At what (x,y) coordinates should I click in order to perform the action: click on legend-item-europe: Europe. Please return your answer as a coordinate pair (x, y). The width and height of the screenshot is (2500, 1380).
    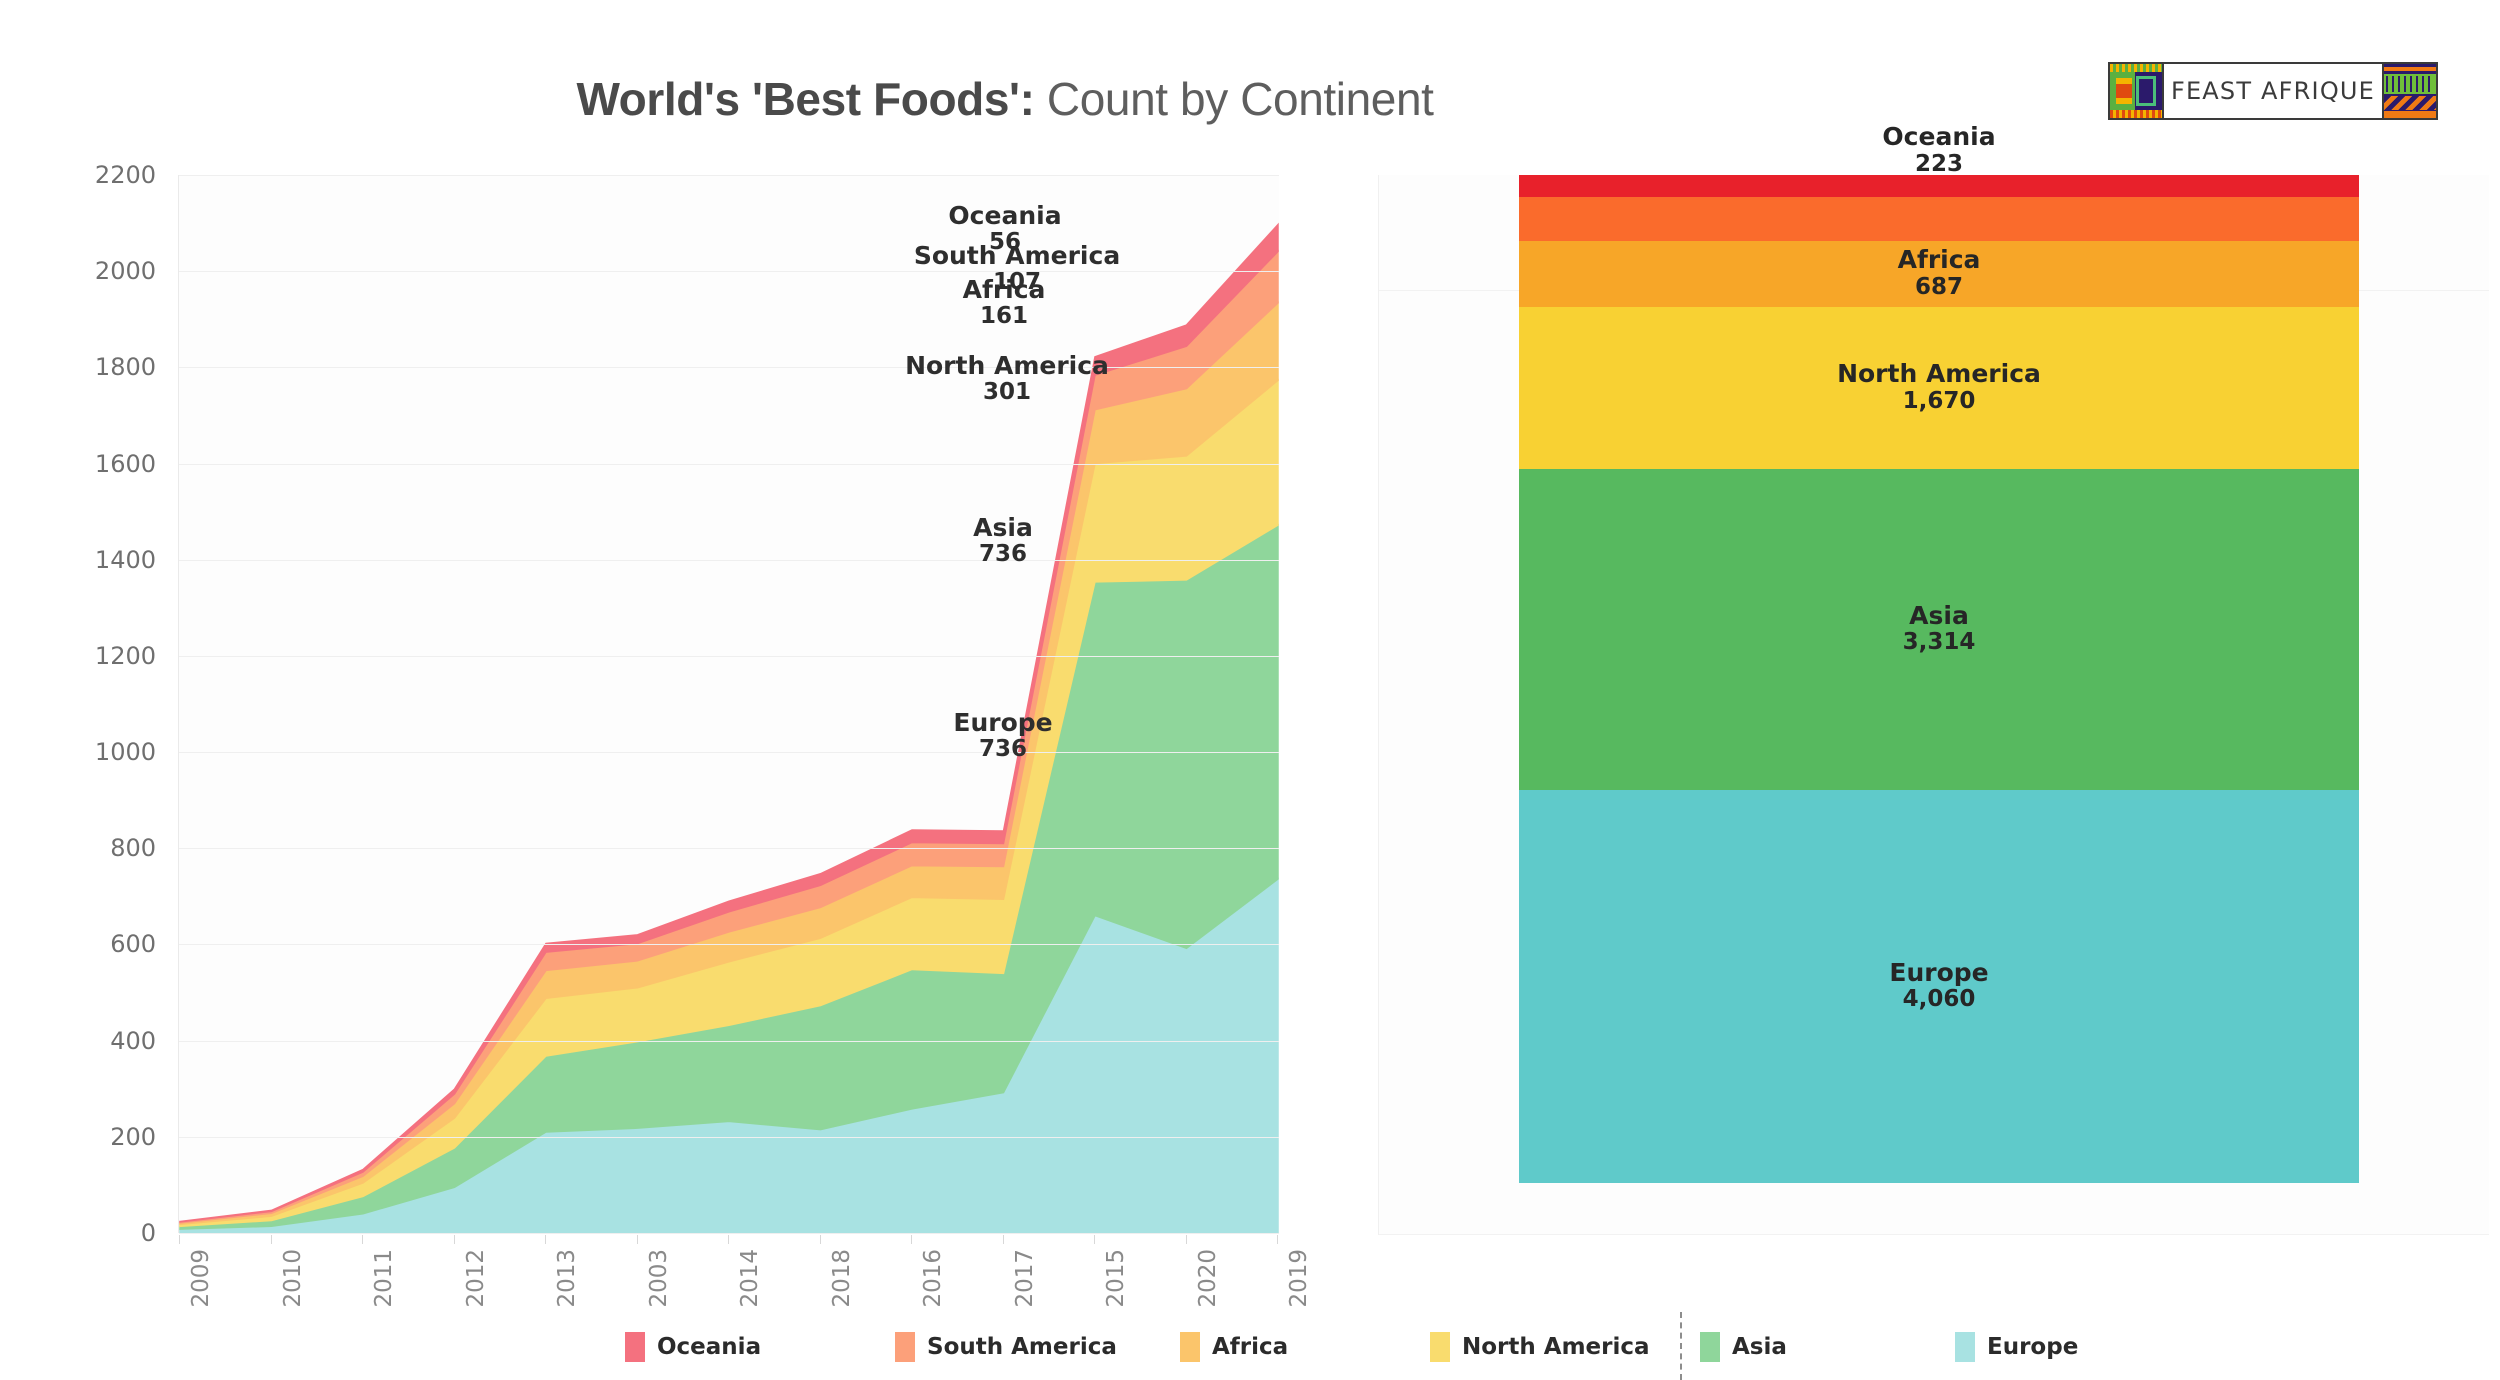
    Looking at the image, I should click on (2016, 1347).